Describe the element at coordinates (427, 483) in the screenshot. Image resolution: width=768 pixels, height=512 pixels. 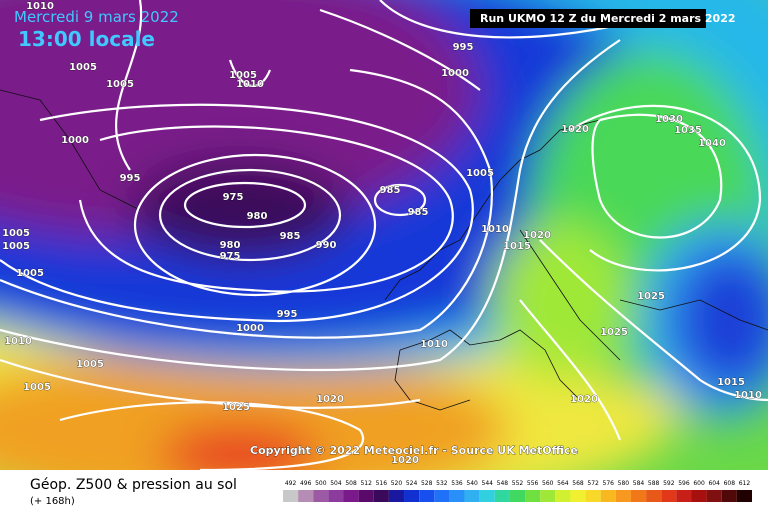
I see `colorbar-label: 528` at that location.